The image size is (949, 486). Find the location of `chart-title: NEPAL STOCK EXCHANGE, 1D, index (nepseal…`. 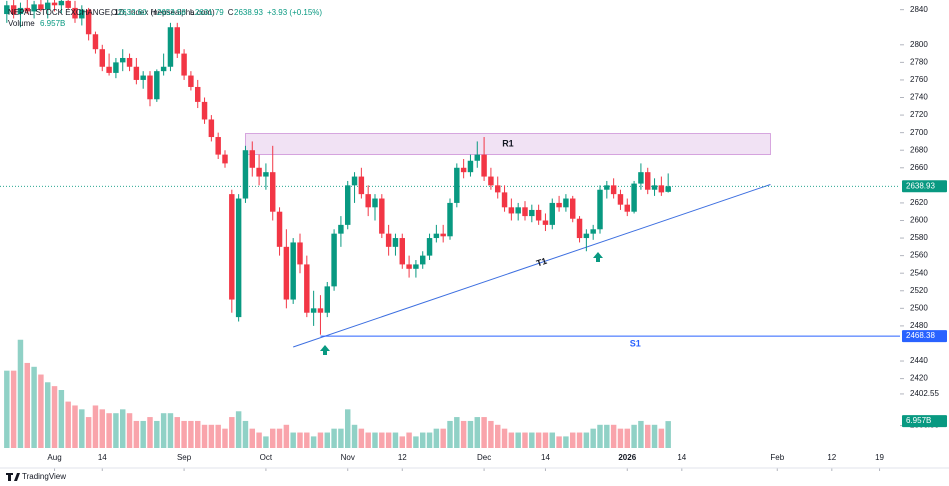

chart-title: NEPAL STOCK EXCHANGE, 1D, index (nepseal… is located at coordinates (111, 12).